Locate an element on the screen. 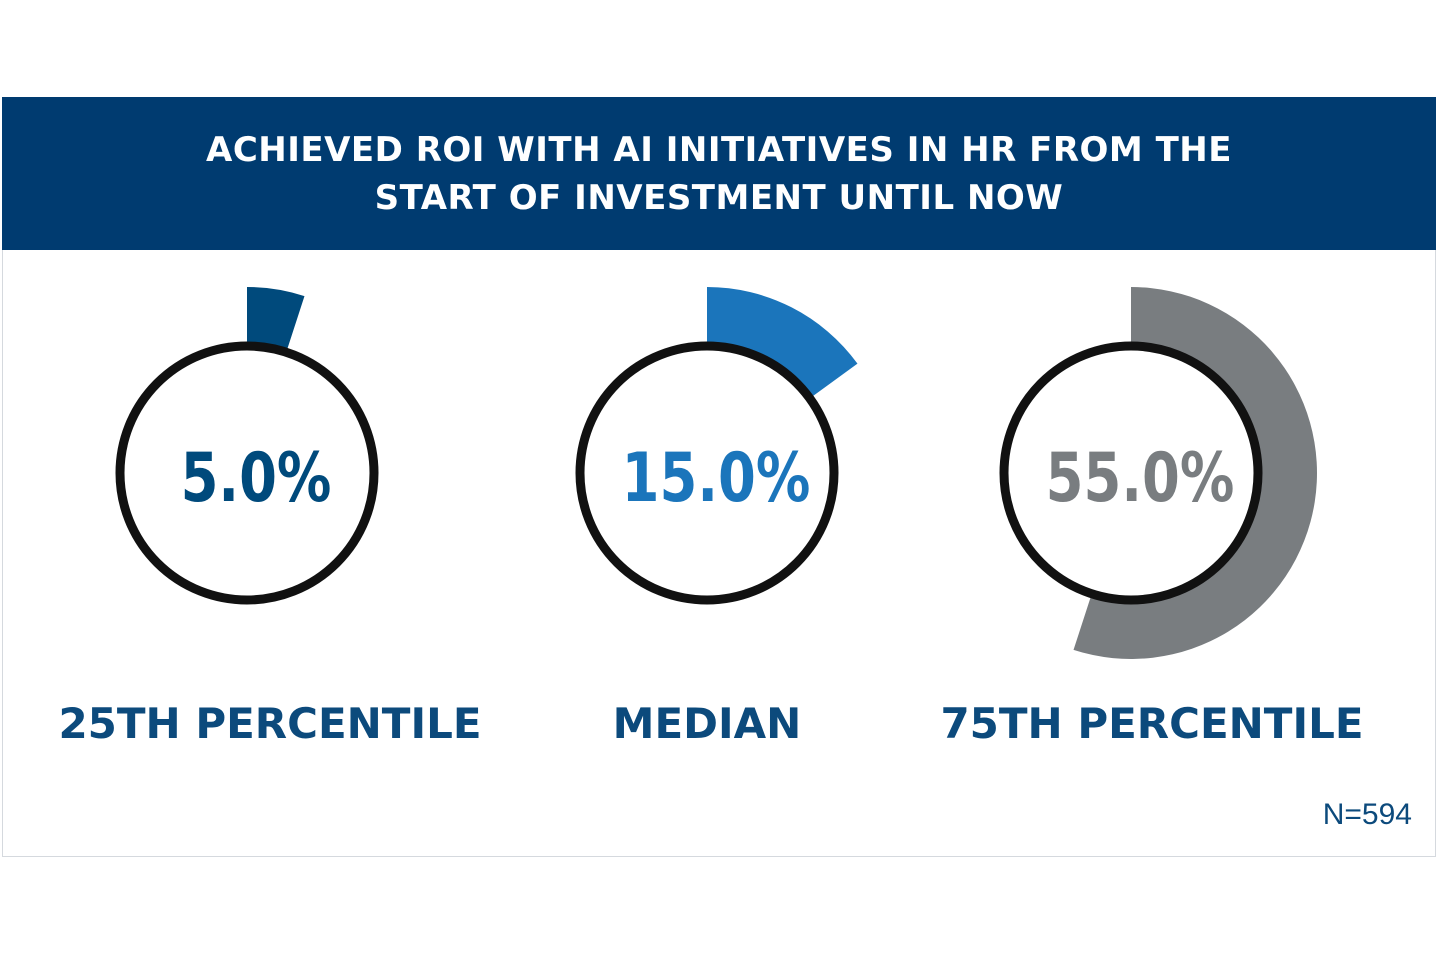 The height and width of the screenshot is (960, 1440). value-label-75th-percentile: 55.0% is located at coordinates (1140, 478).